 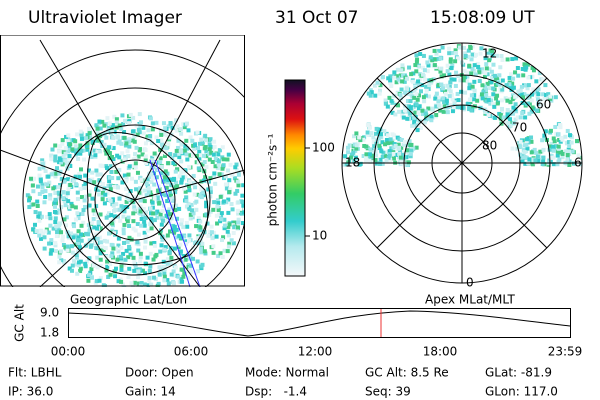 I want to click on info-field: Seq: 39, so click(x=388, y=392).